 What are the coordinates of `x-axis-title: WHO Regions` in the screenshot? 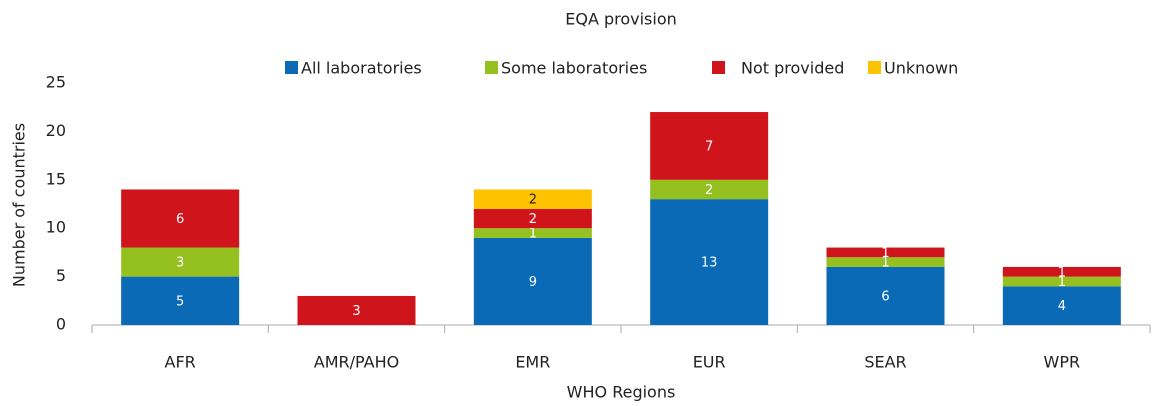 It's located at (621, 392).